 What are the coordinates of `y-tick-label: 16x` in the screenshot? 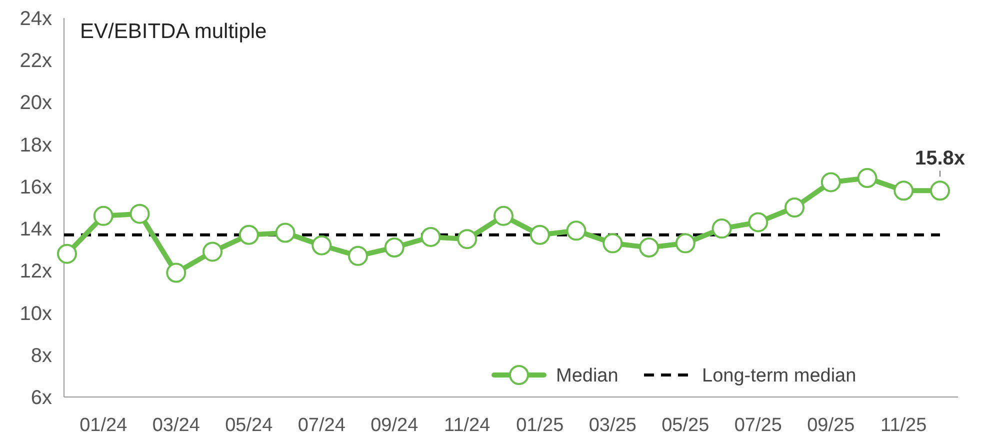 It's located at (36, 187).